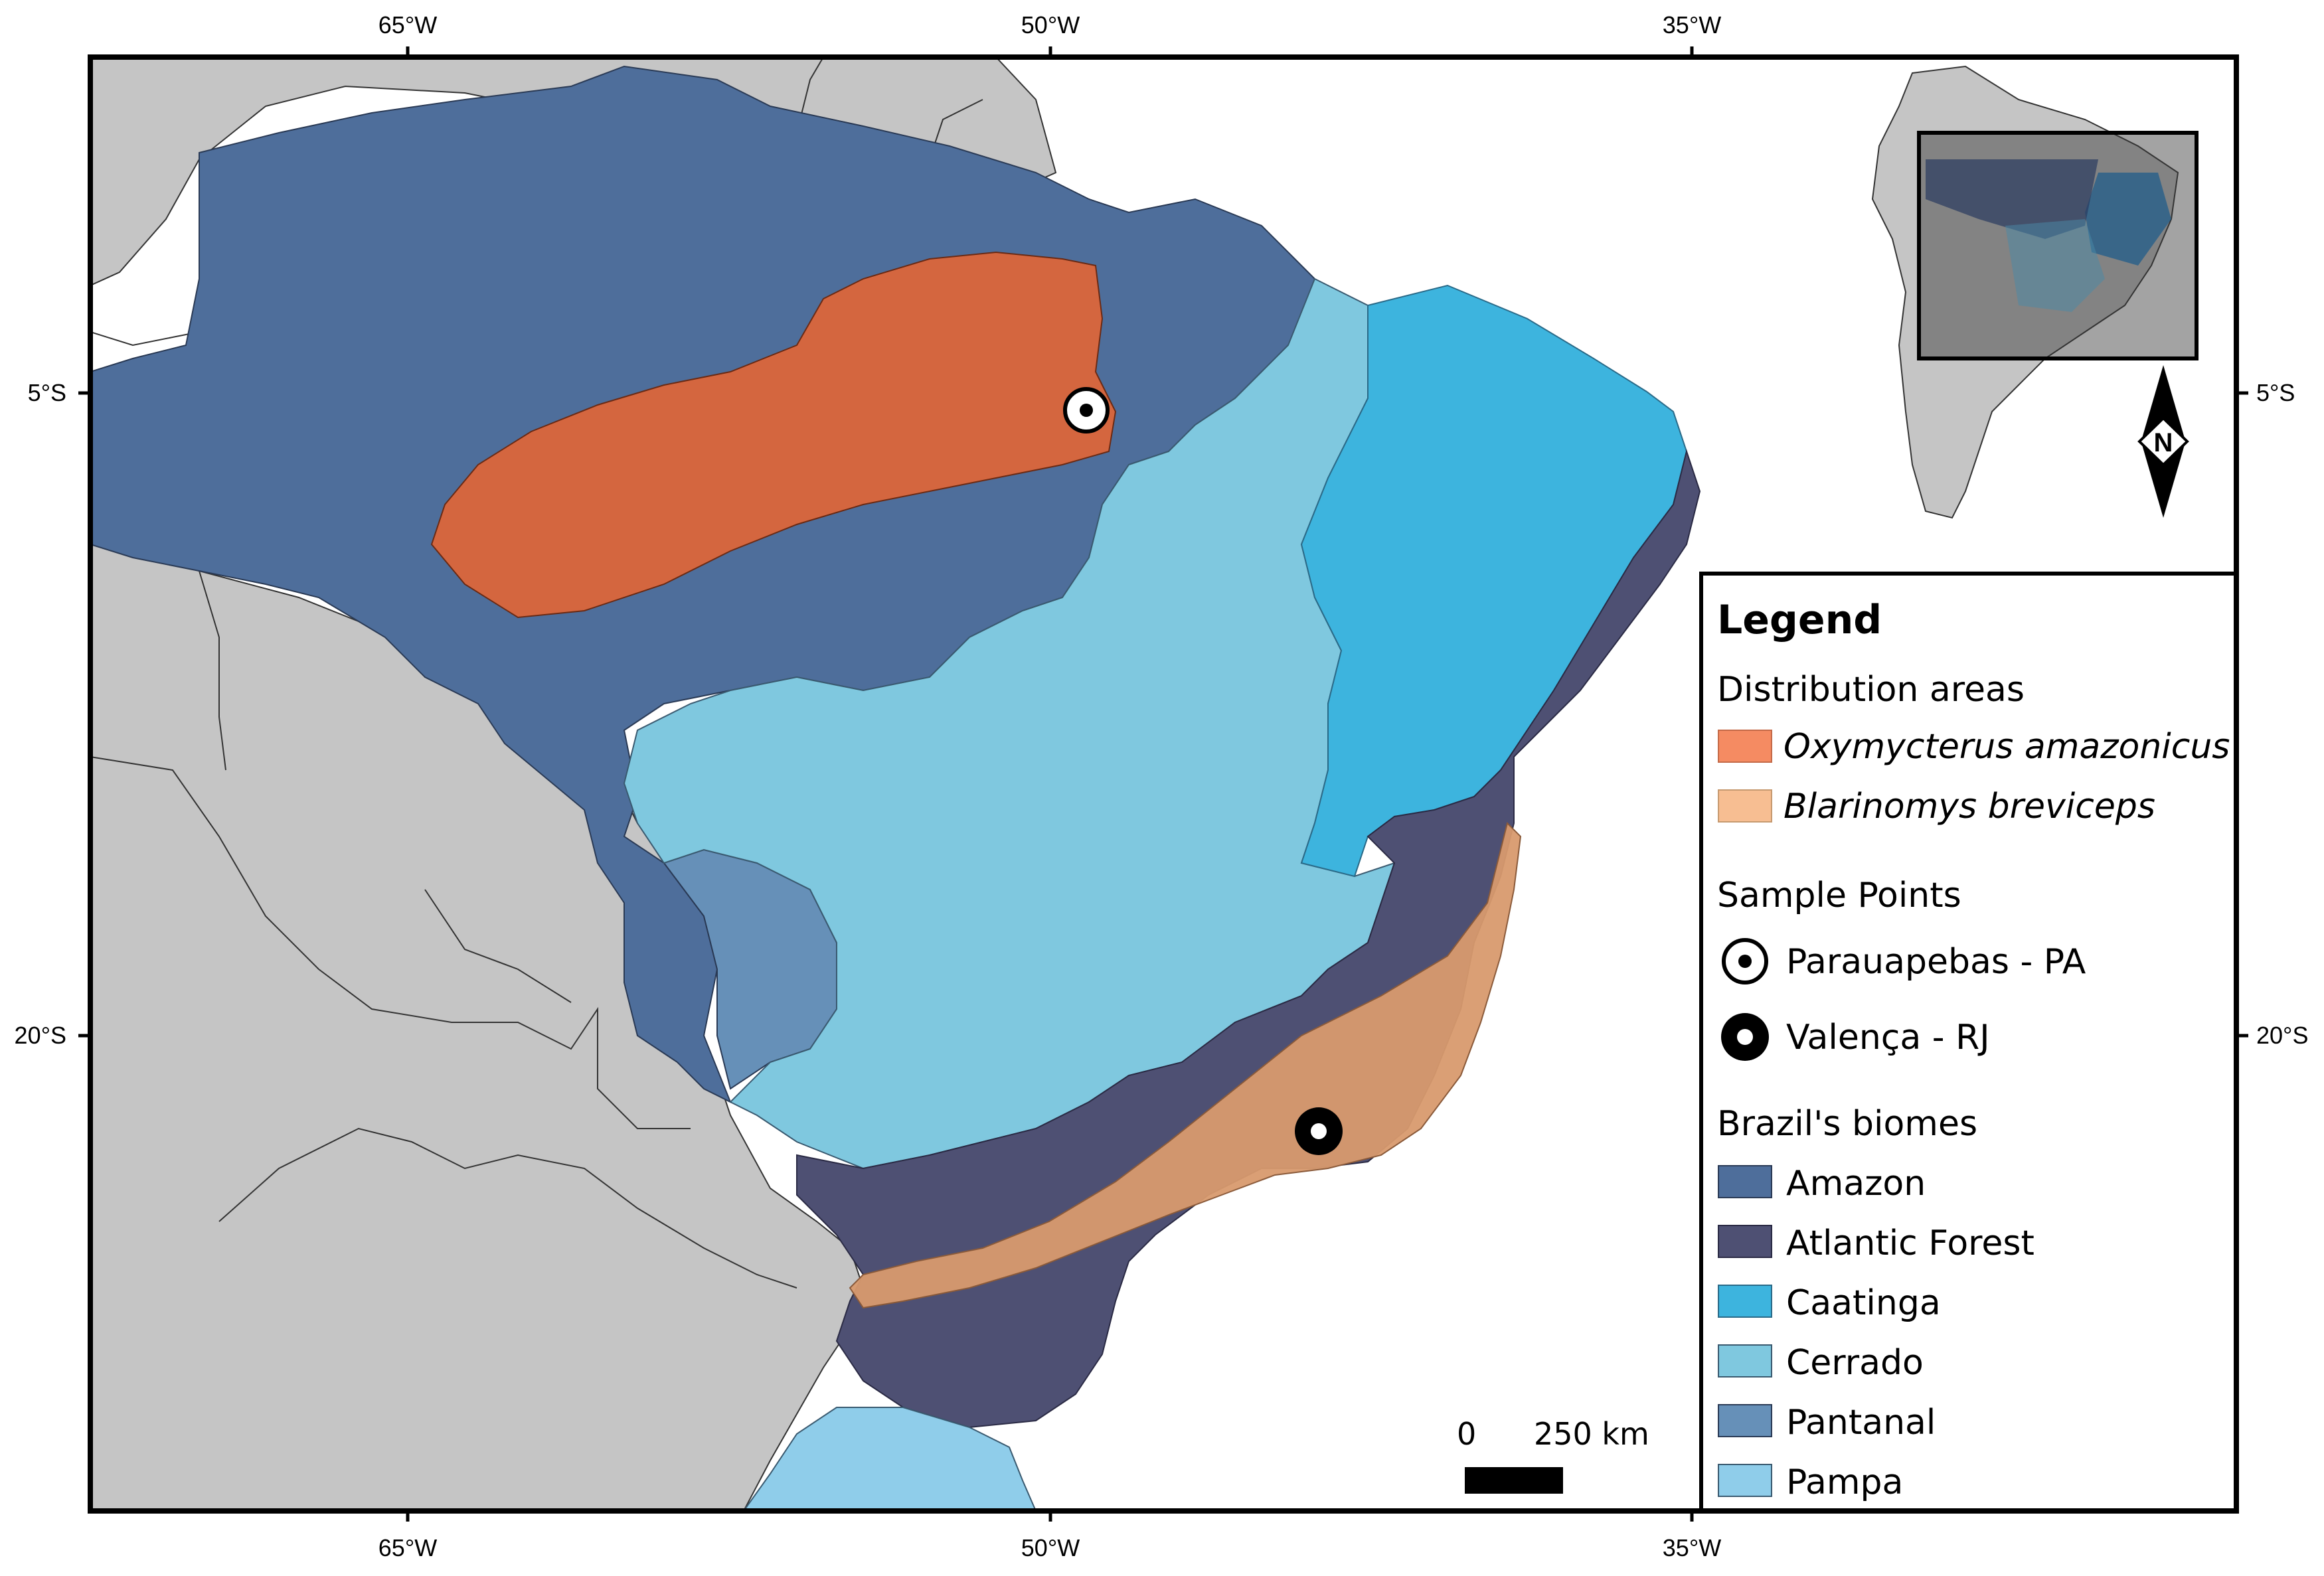  I want to click on lon-label-top-35w: 35°W, so click(1692, 25).